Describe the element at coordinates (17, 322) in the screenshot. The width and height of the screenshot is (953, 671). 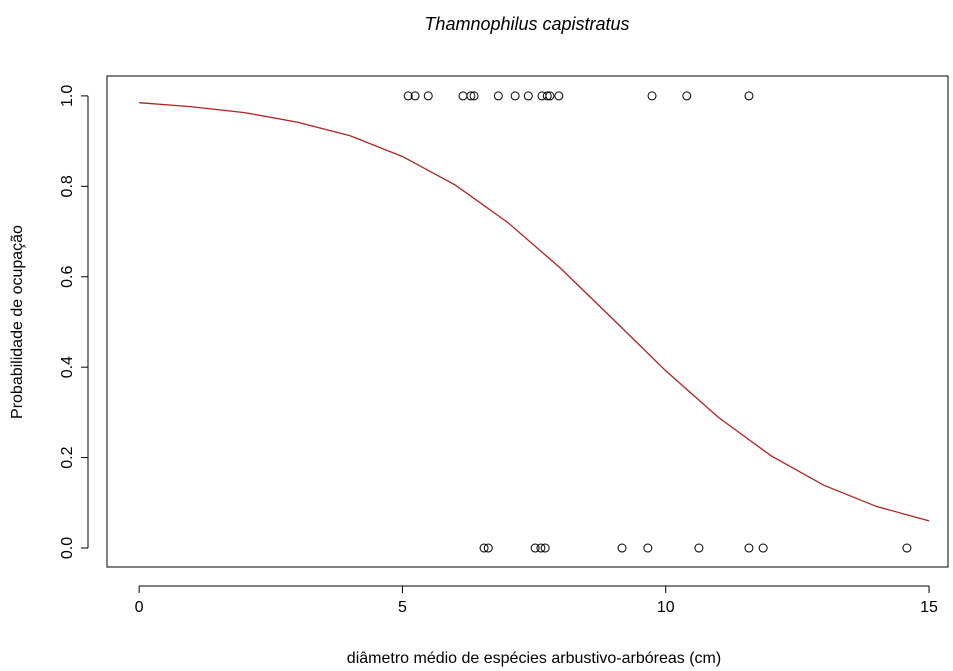
I see `y-axis-label: Probabilidade de ocupação` at that location.